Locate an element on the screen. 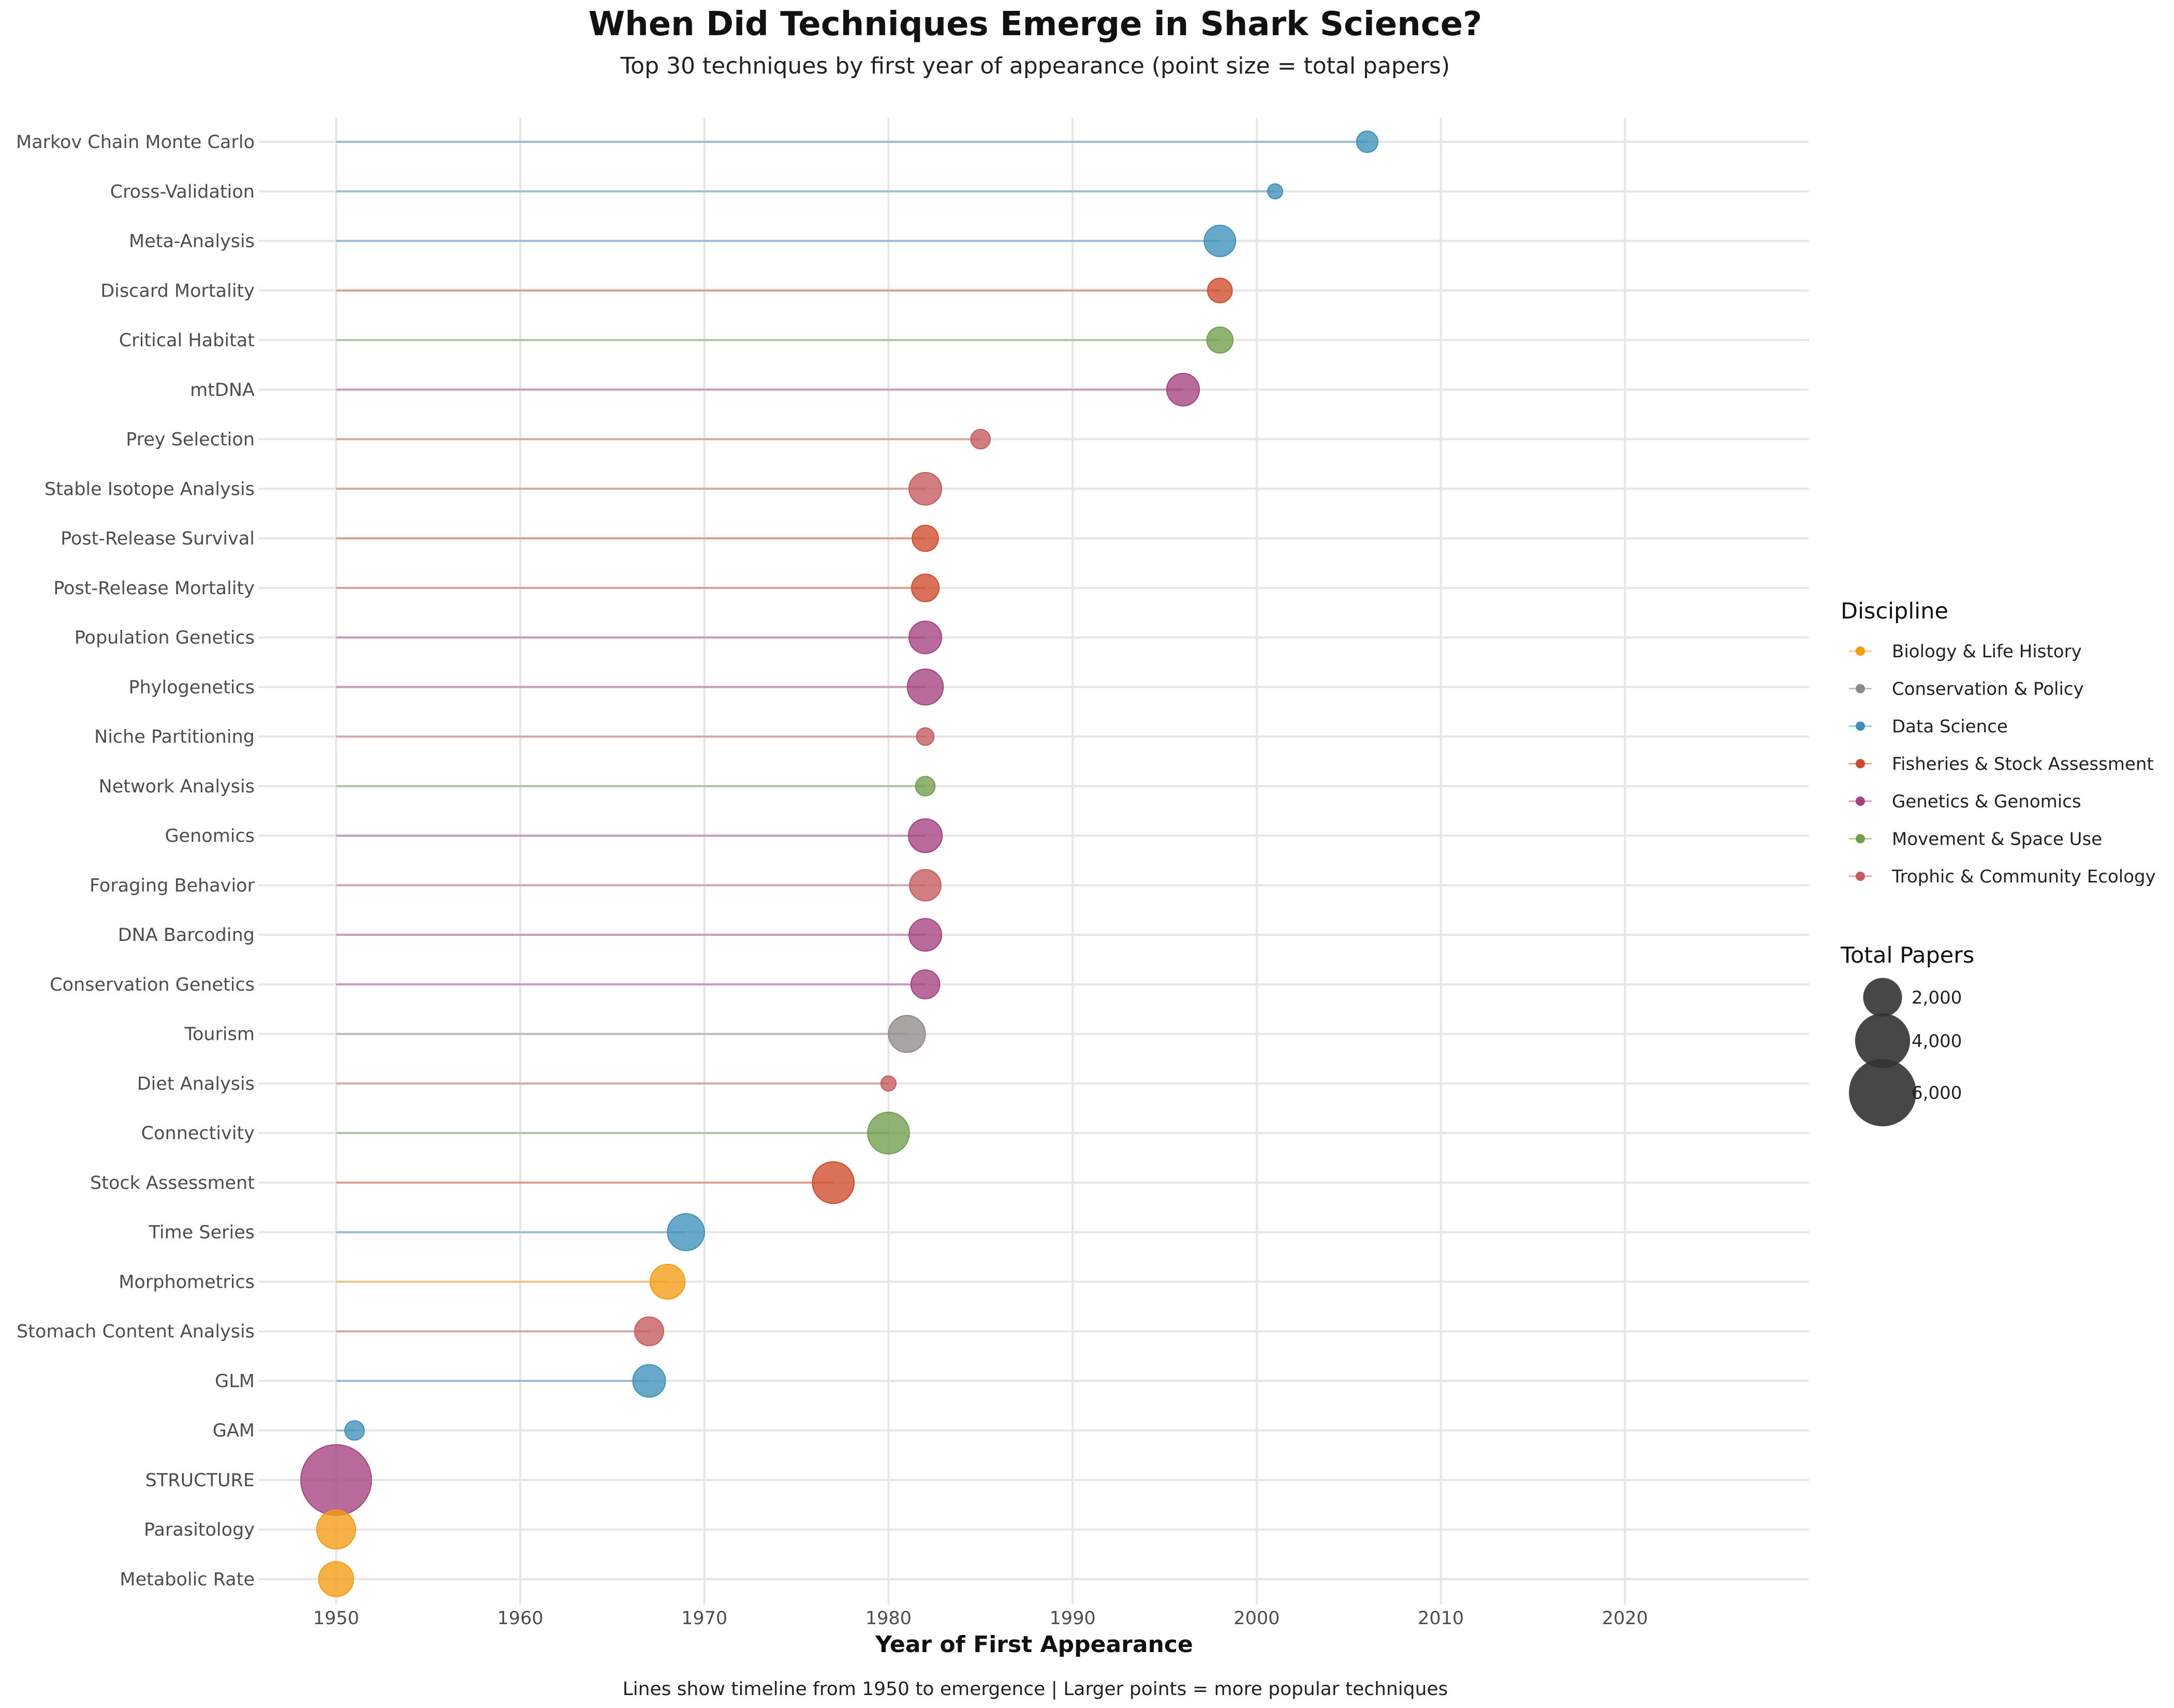 The height and width of the screenshot is (1708, 2174). technique-label: Metabolic Rate is located at coordinates (187, 1579).